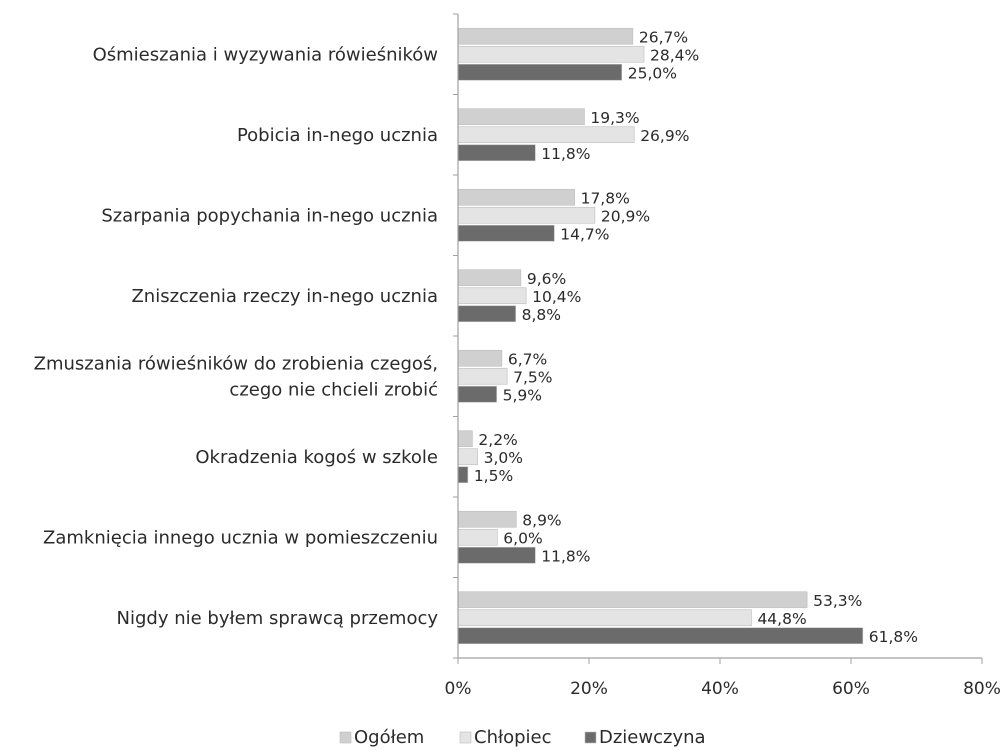 Image resolution: width=1006 pixels, height=751 pixels. Describe the element at coordinates (982, 689) in the screenshot. I see `x-tick-label: 80%` at that location.